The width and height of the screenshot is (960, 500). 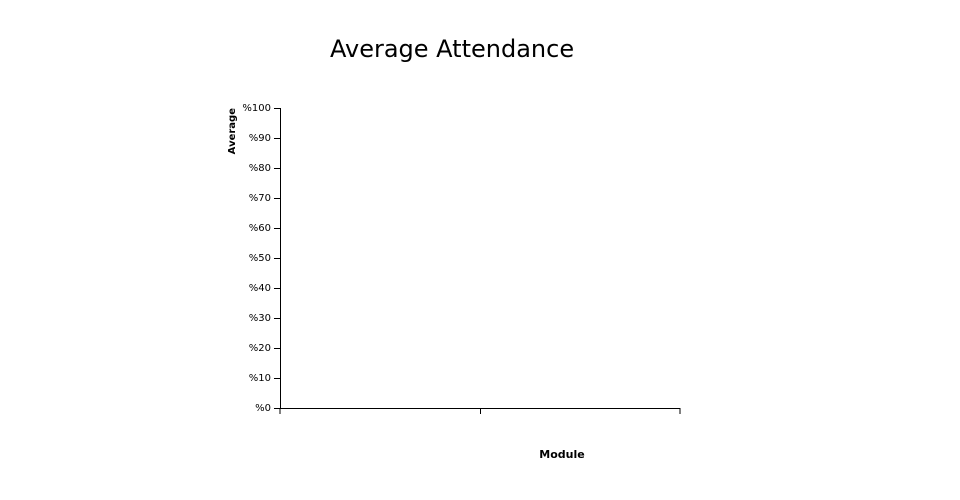 What do you see at coordinates (452, 49) in the screenshot?
I see `chart-title: Average Attendance` at bounding box center [452, 49].